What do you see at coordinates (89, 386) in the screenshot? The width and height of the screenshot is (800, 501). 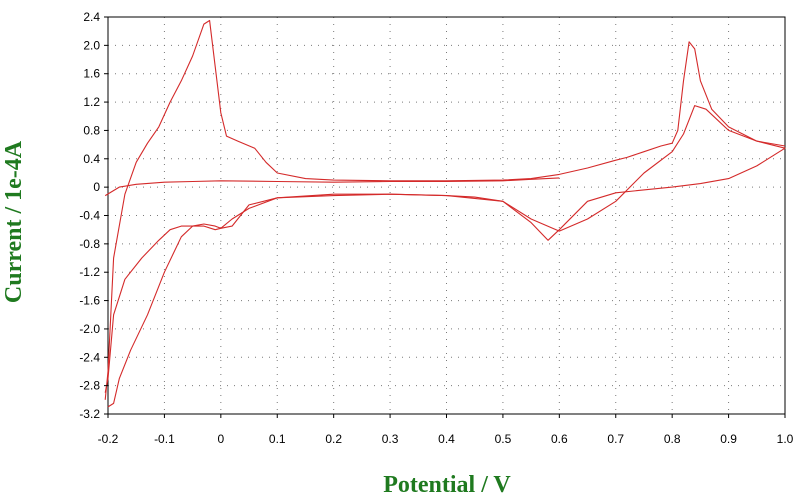 I see `y-tick-label: -2.8` at bounding box center [89, 386].